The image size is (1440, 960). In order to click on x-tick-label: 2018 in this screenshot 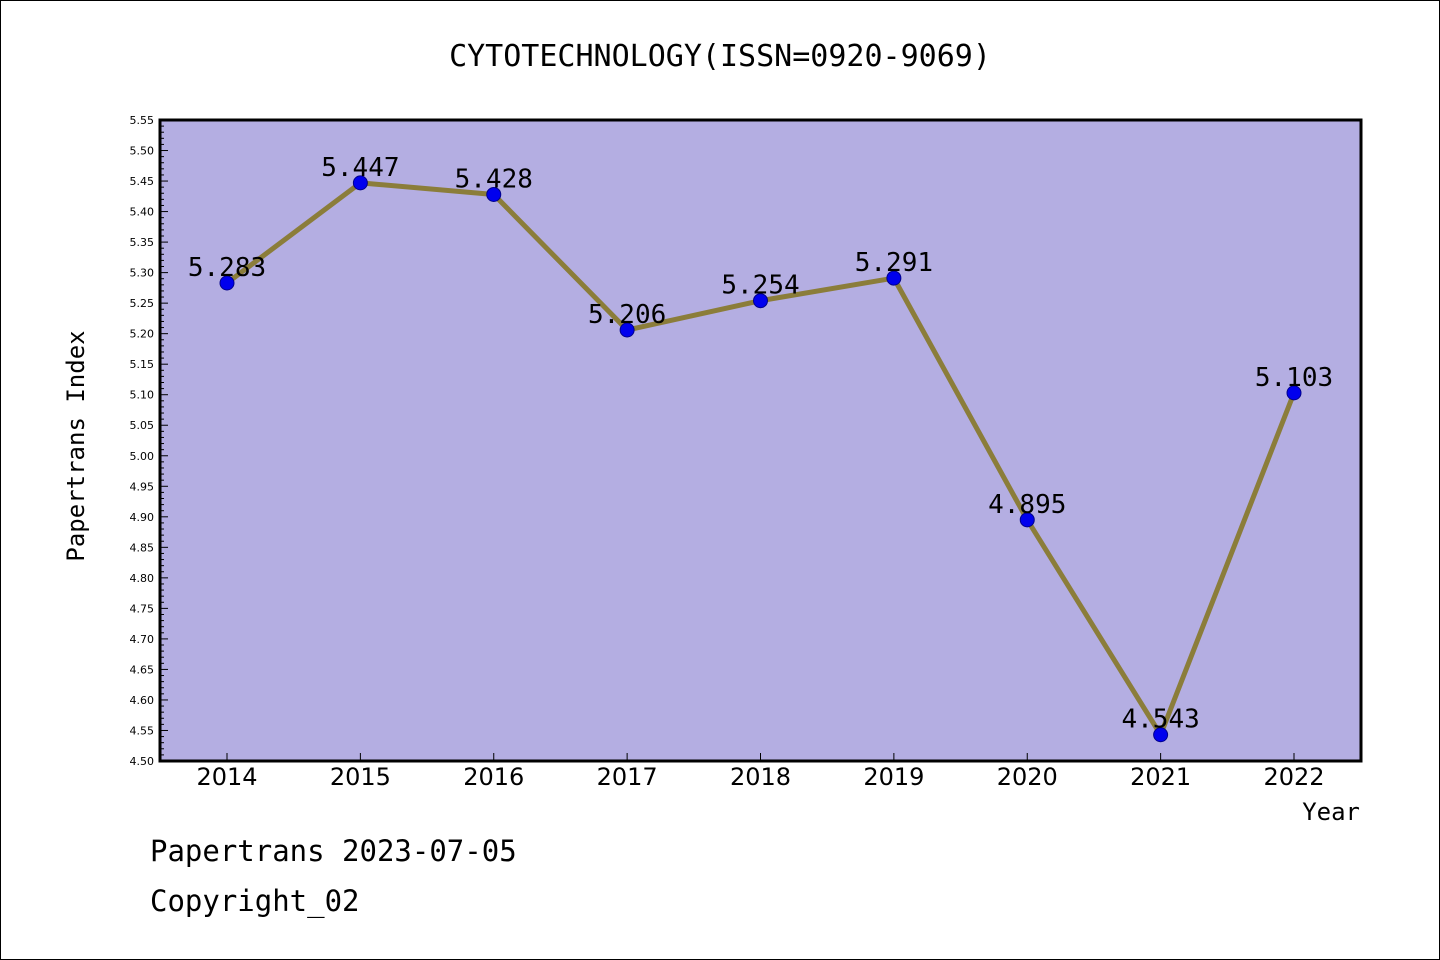, I will do `click(760, 777)`.